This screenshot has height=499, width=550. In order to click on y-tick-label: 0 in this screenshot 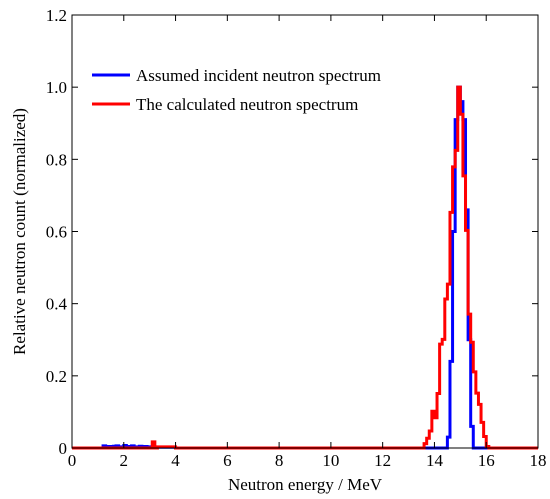, I will do `click(63, 448)`.